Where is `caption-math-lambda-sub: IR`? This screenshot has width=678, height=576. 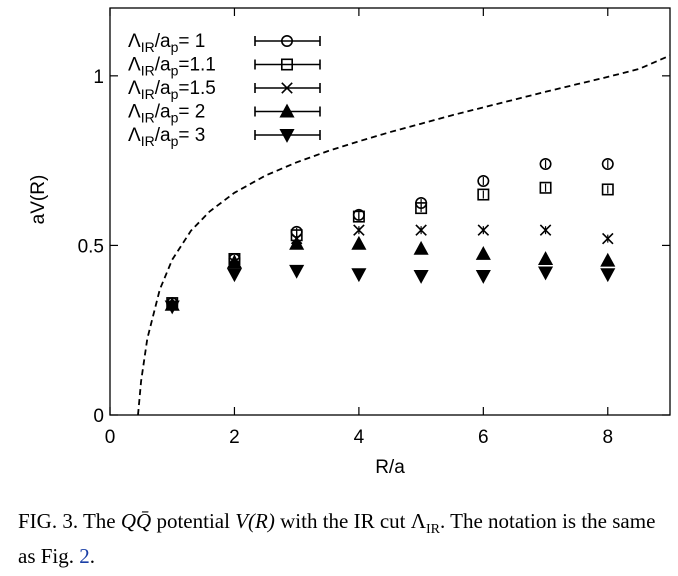 caption-math-lambda-sub: IR is located at coordinates (433, 530).